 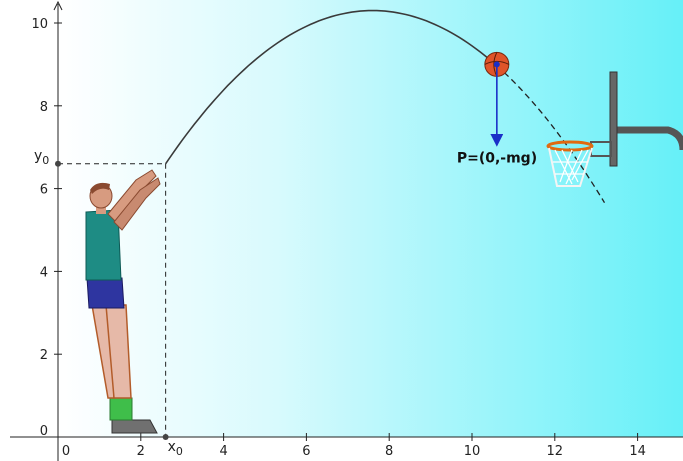 I want to click on x-tick-group: 0 2 4 6 8 10 12 14, so click(x=354, y=446).